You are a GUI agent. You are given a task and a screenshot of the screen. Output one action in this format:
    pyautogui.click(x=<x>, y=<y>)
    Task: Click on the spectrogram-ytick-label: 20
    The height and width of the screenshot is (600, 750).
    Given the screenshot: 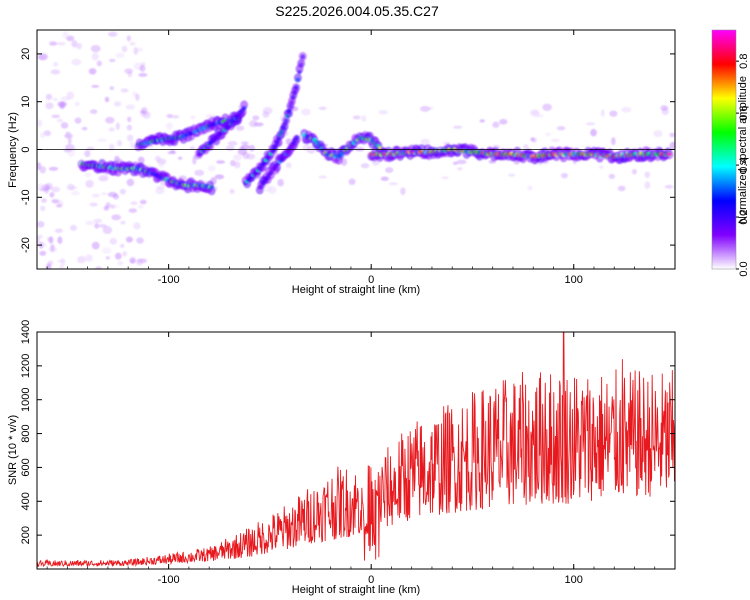 What is the action you would take?
    pyautogui.click(x=26, y=54)
    